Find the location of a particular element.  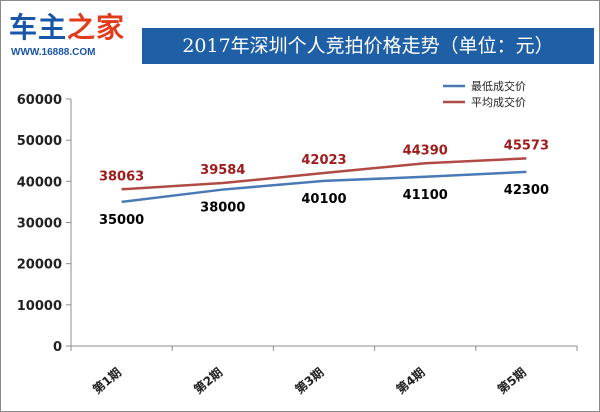

data-label: 39584 is located at coordinates (222, 170).